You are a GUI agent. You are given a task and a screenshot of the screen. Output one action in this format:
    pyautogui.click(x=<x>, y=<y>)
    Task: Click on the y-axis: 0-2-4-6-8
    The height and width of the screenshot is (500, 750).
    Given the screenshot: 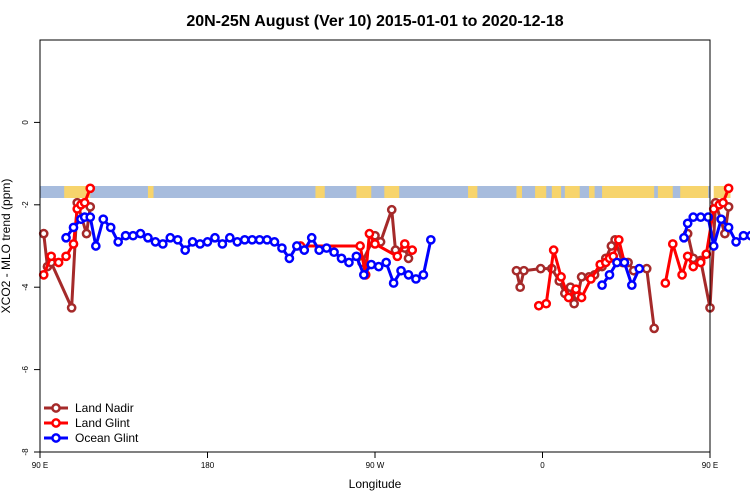 What is the action you would take?
    pyautogui.click(x=30, y=288)
    